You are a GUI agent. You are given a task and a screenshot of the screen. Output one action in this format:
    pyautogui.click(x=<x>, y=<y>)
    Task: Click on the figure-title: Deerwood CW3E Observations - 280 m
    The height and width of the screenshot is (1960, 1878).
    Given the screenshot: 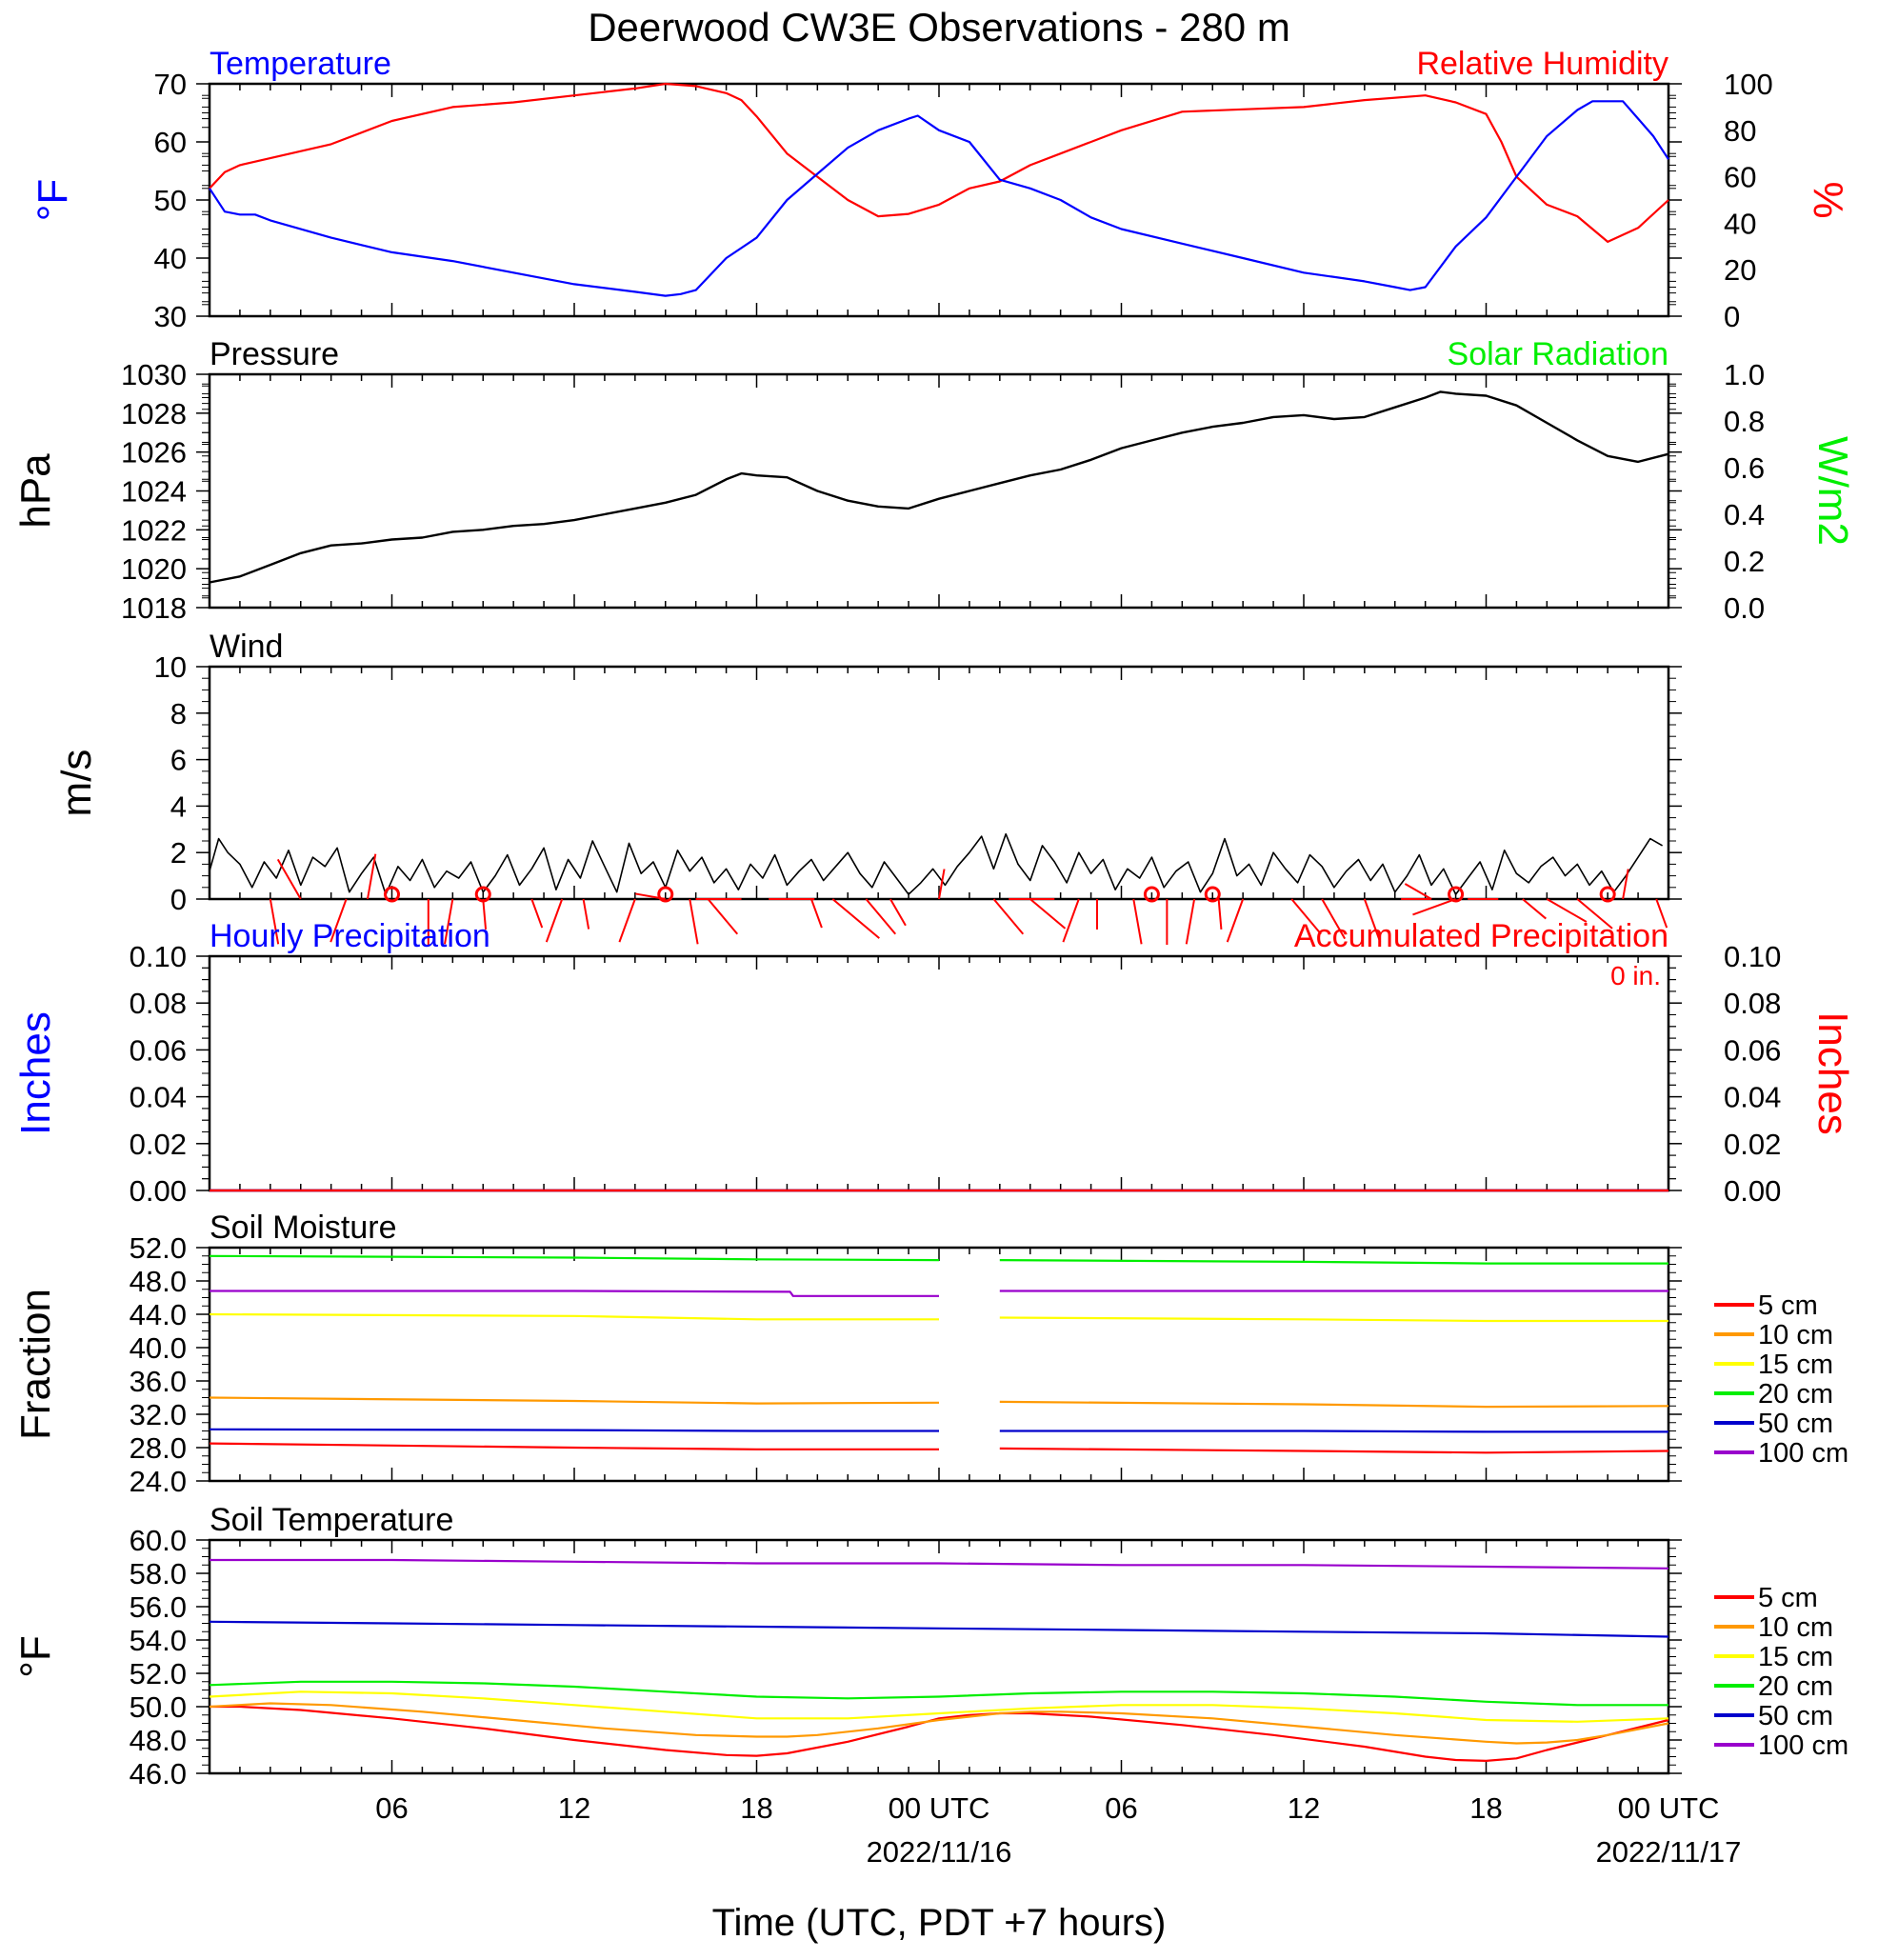 What is the action you would take?
    pyautogui.click(x=939, y=27)
    